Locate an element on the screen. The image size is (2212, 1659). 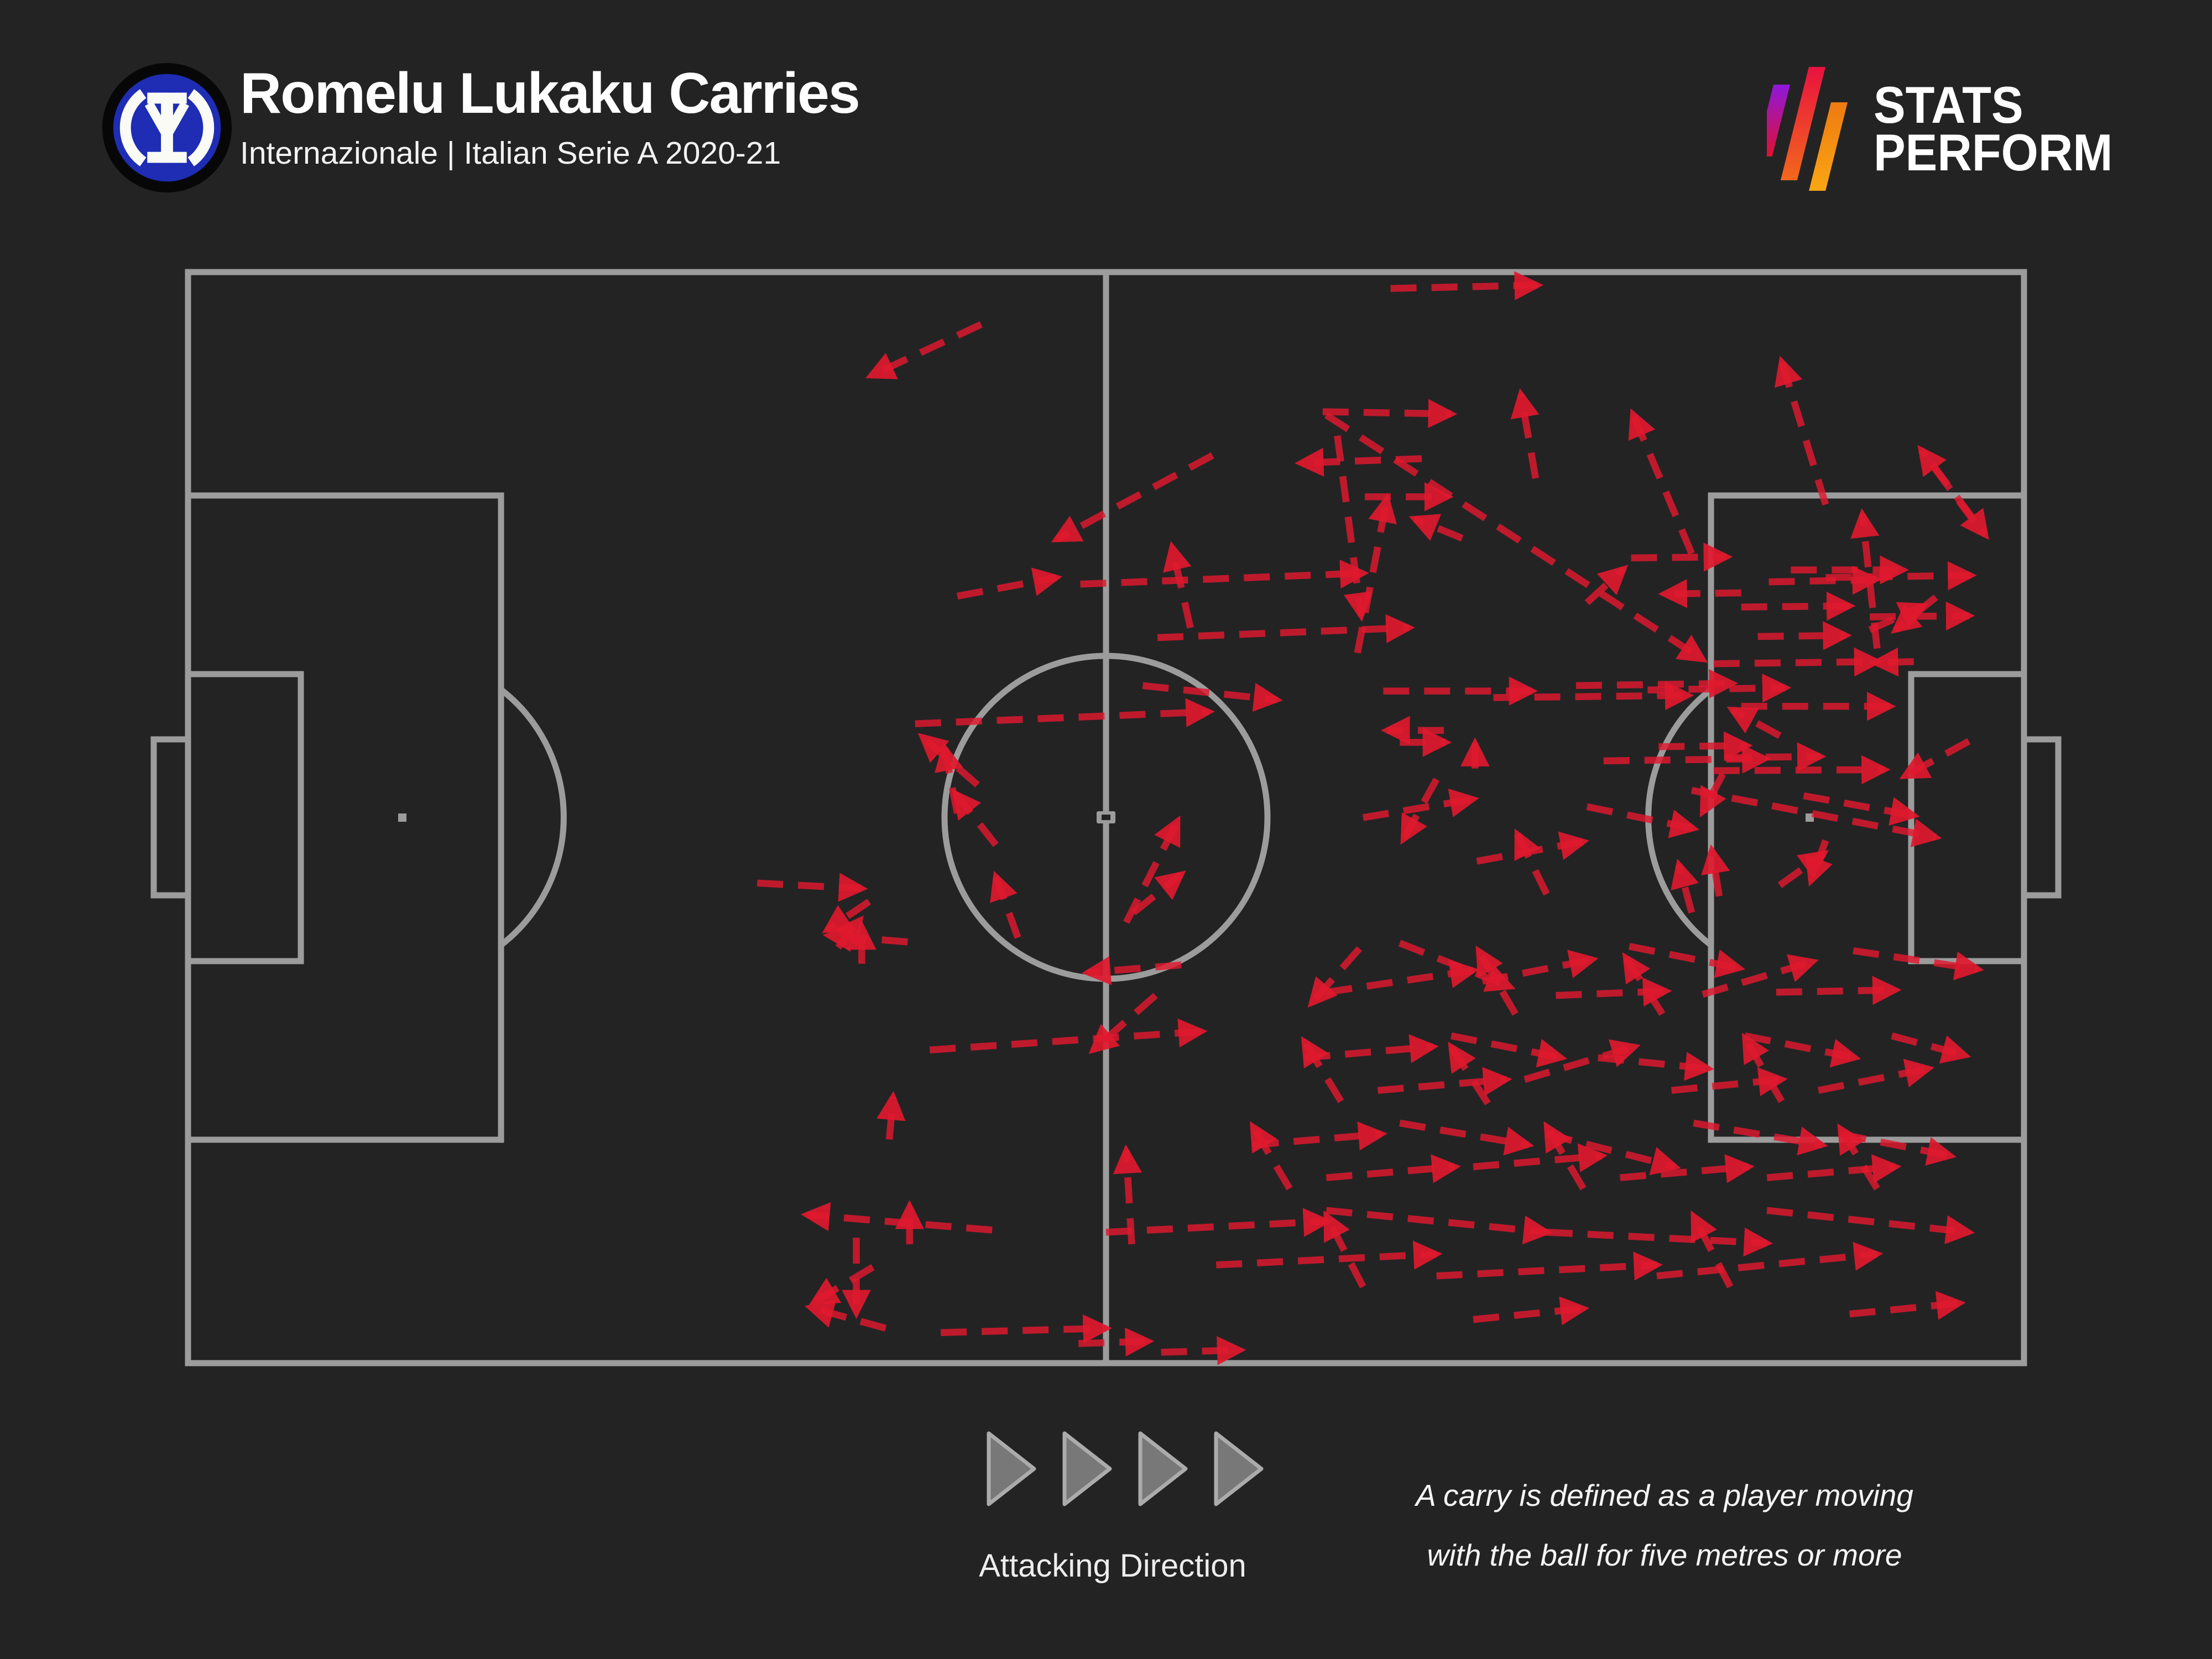
attacking-direction-arrows-icon is located at coordinates (1125, 1468).